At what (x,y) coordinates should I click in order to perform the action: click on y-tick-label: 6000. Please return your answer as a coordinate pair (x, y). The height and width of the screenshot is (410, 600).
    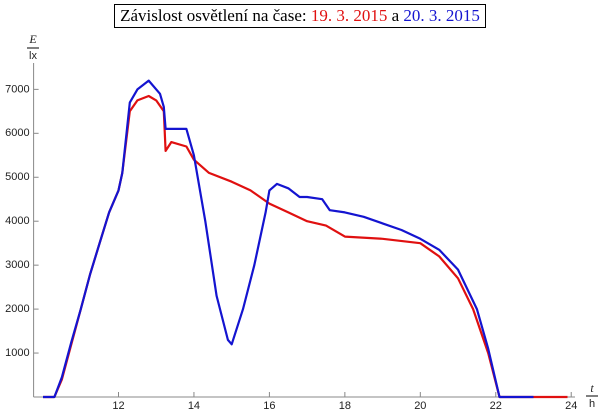
    Looking at the image, I should click on (17, 133).